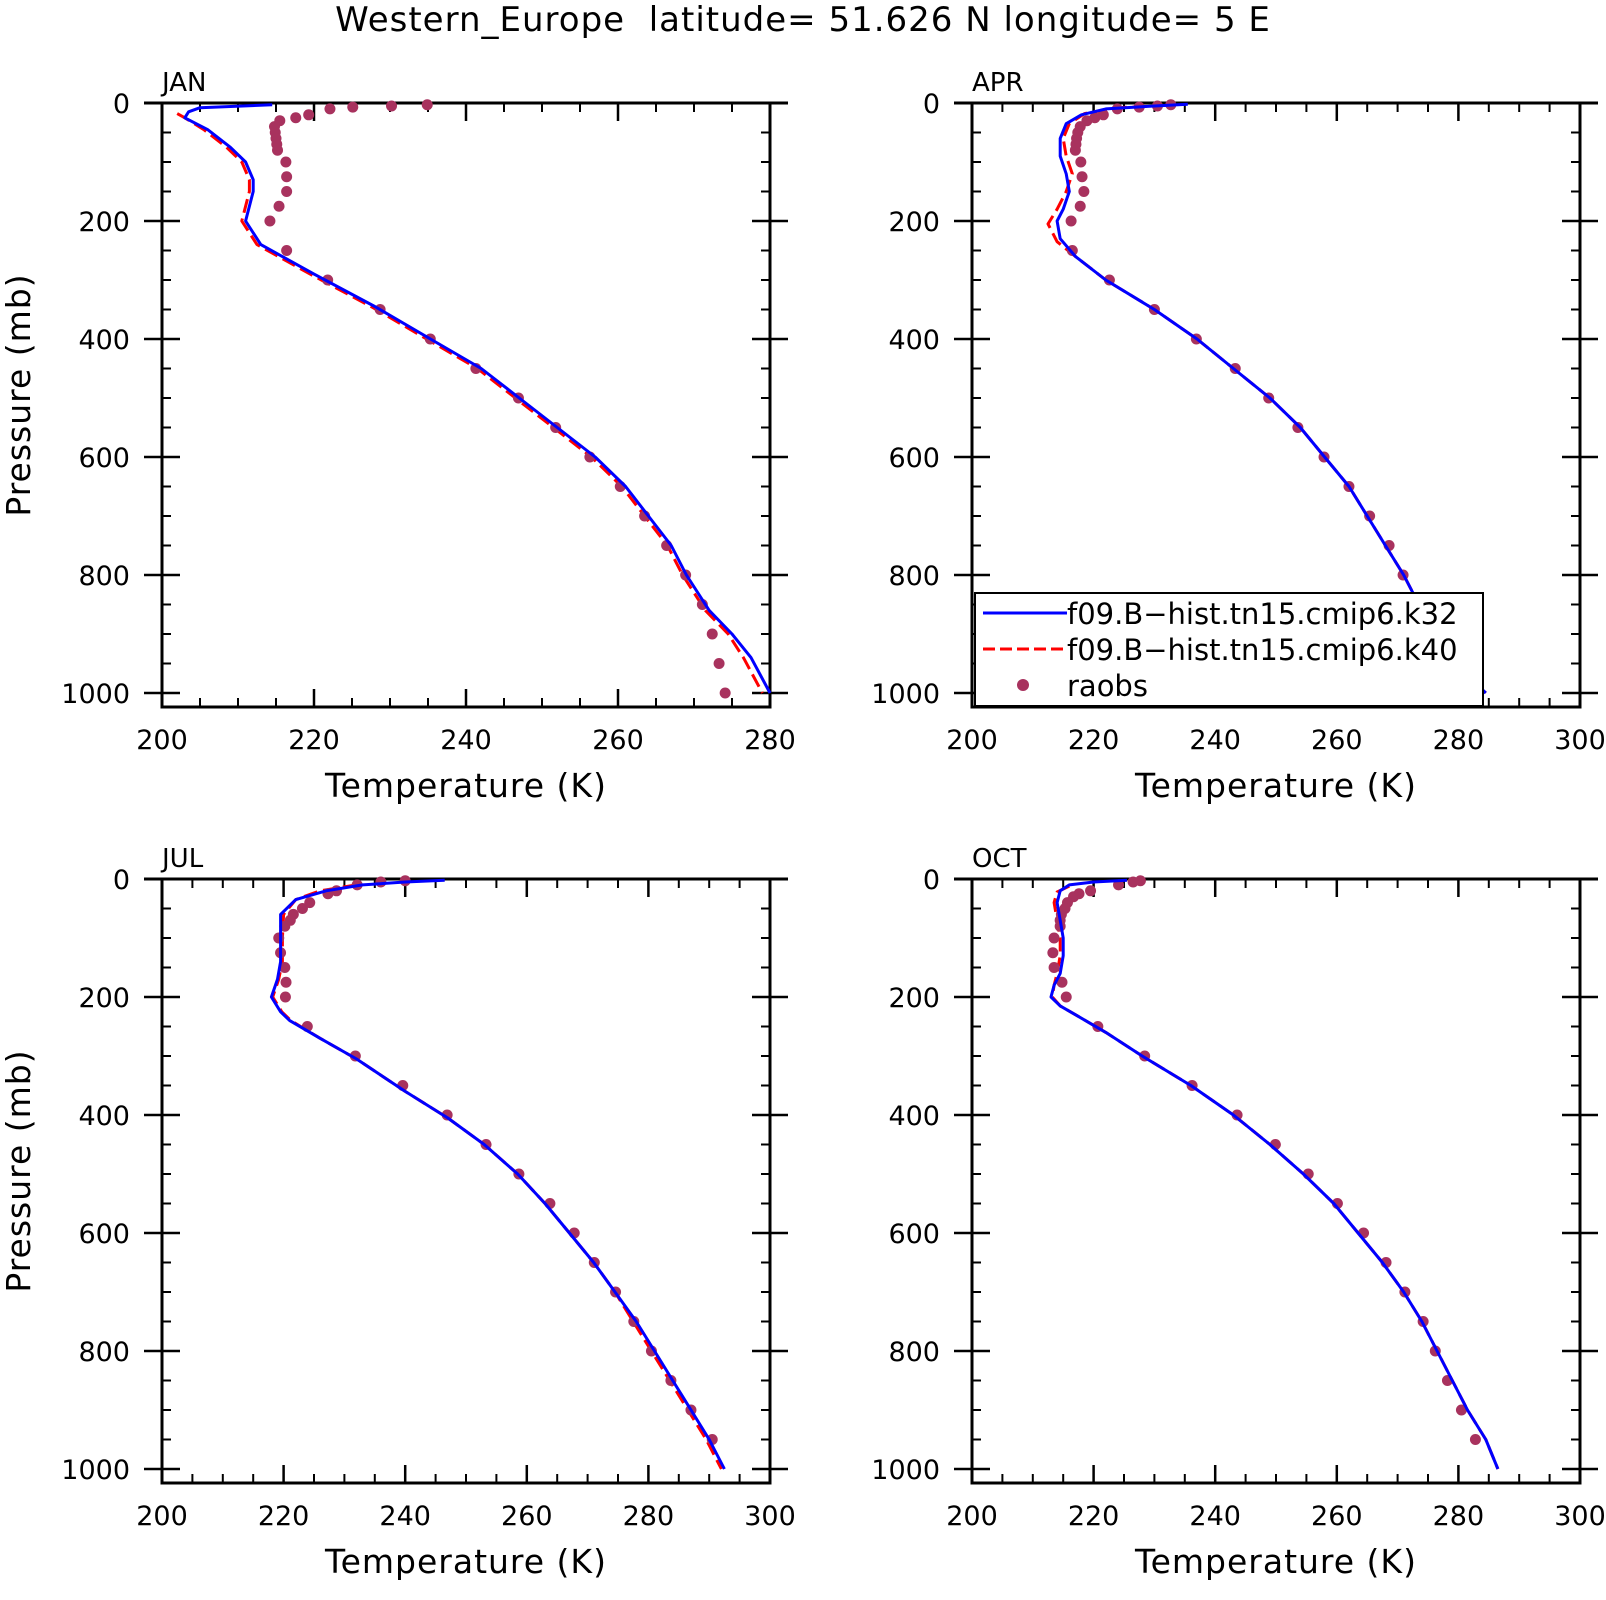  What do you see at coordinates (1262, 650) in the screenshot?
I see `legend-label: f09.B−hist.tn15.cmip6.k40` at bounding box center [1262, 650].